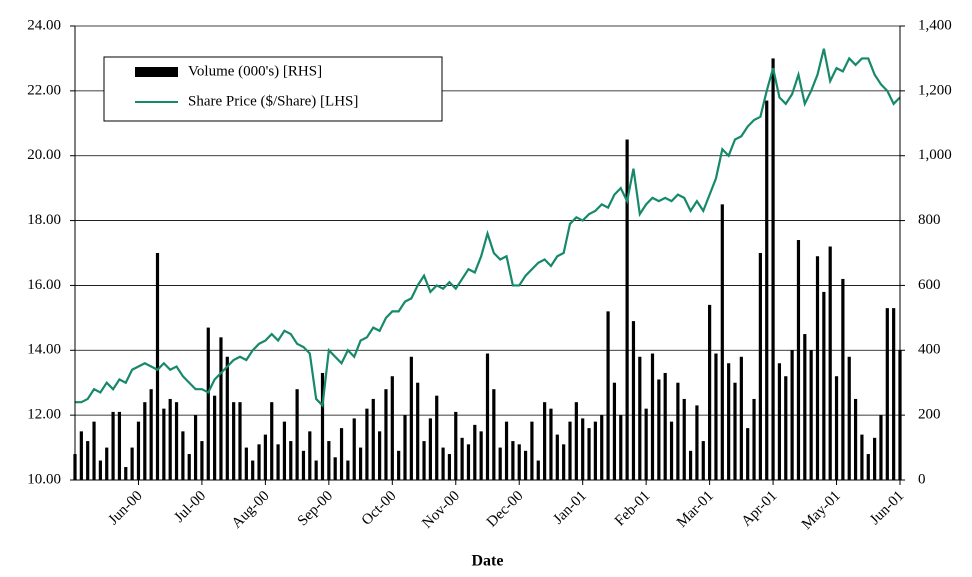 This screenshot has width=972, height=577. What do you see at coordinates (821, 510) in the screenshot?
I see `x-tick-label: May-01` at bounding box center [821, 510].